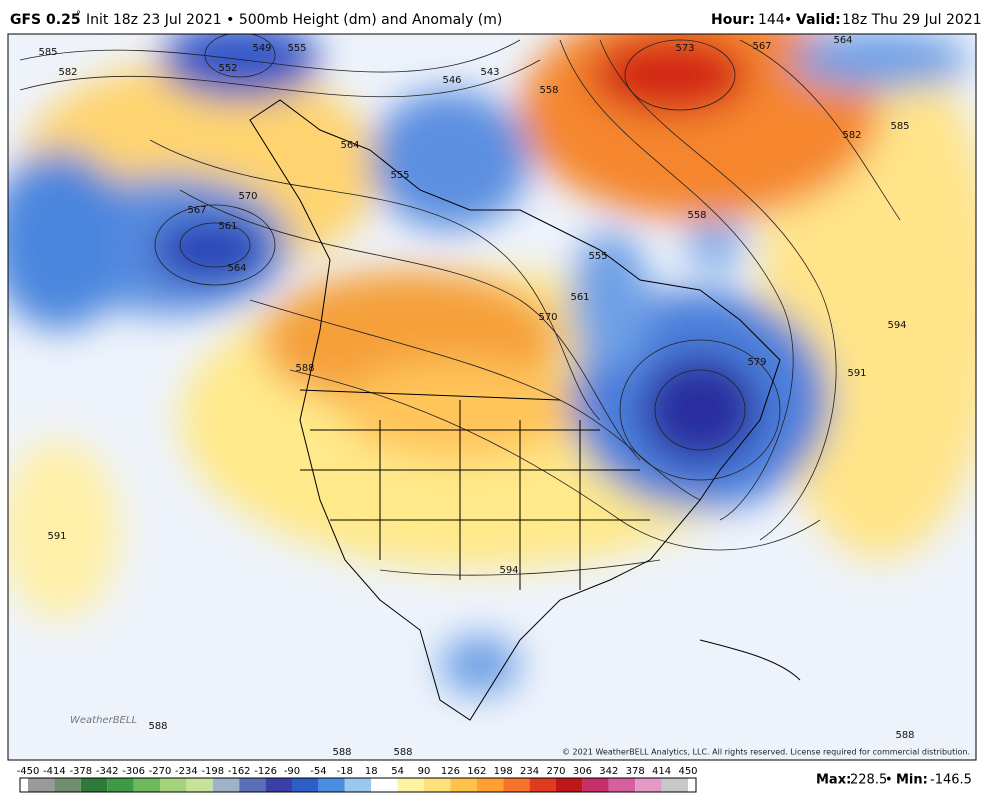  I want to click on colorbar-label: -198, so click(212, 771).